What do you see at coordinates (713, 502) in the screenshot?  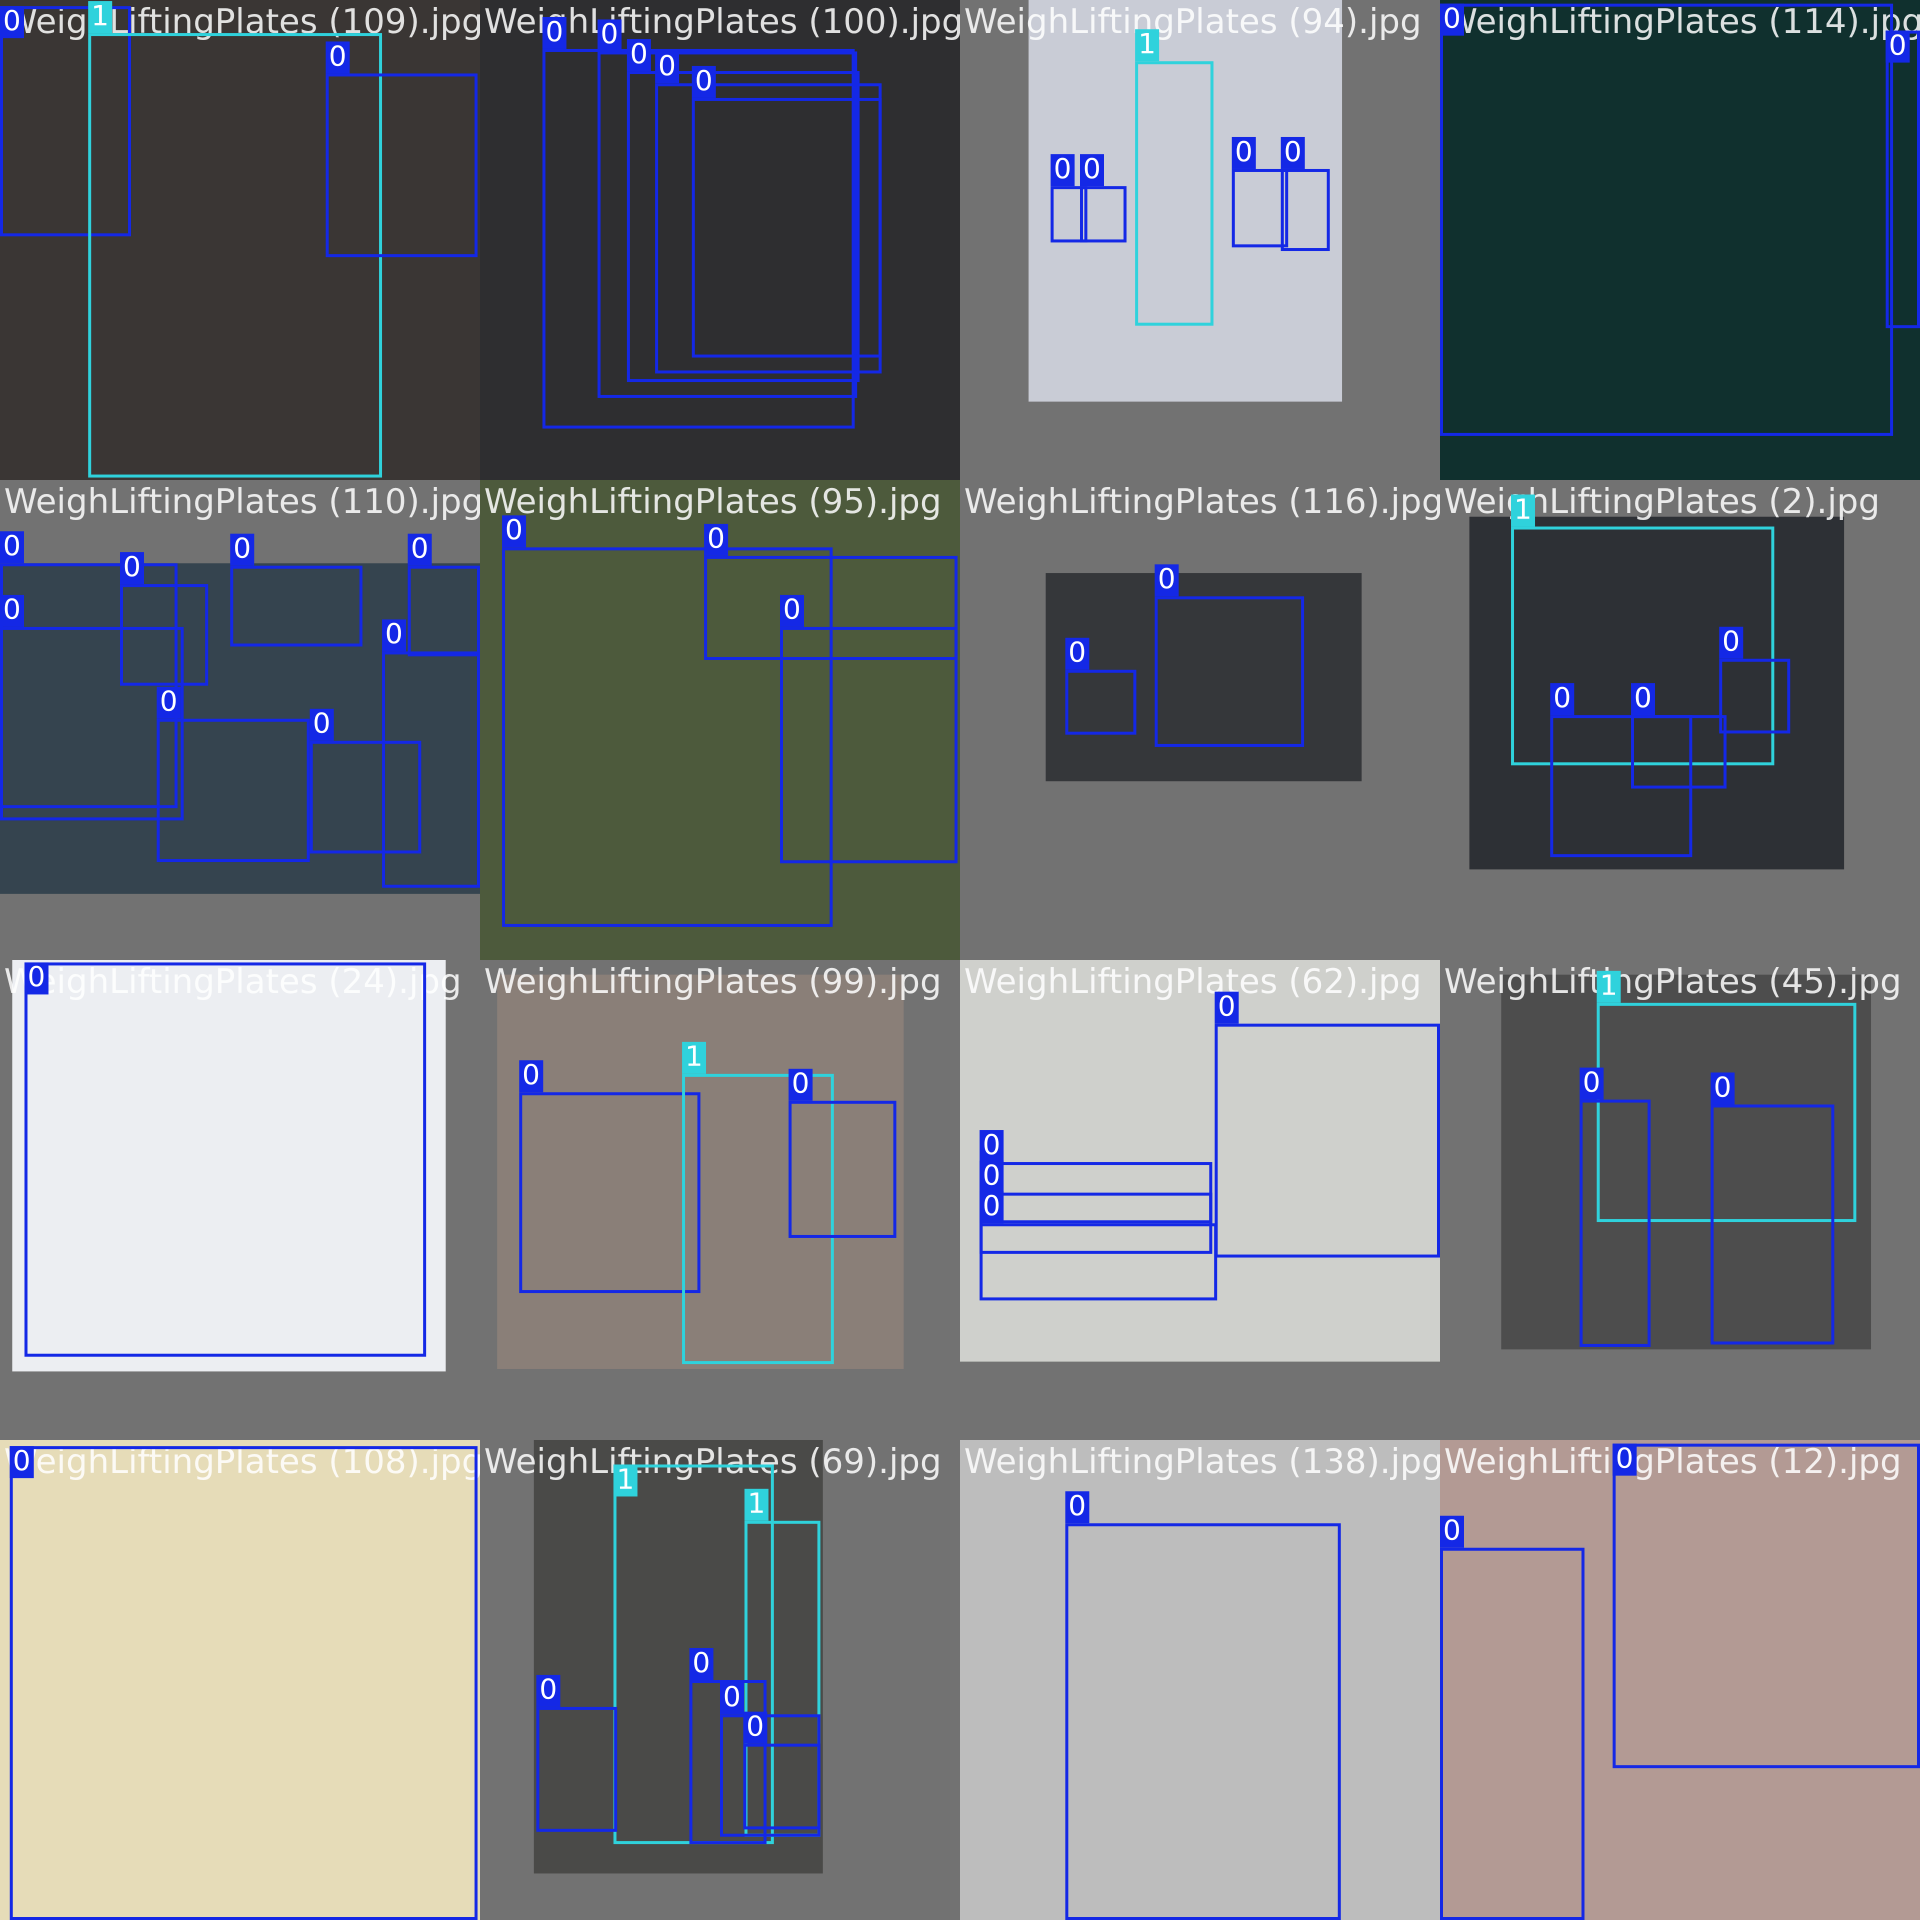 I see `filename-label: WeighLiftingPlates (95).jpg` at bounding box center [713, 502].